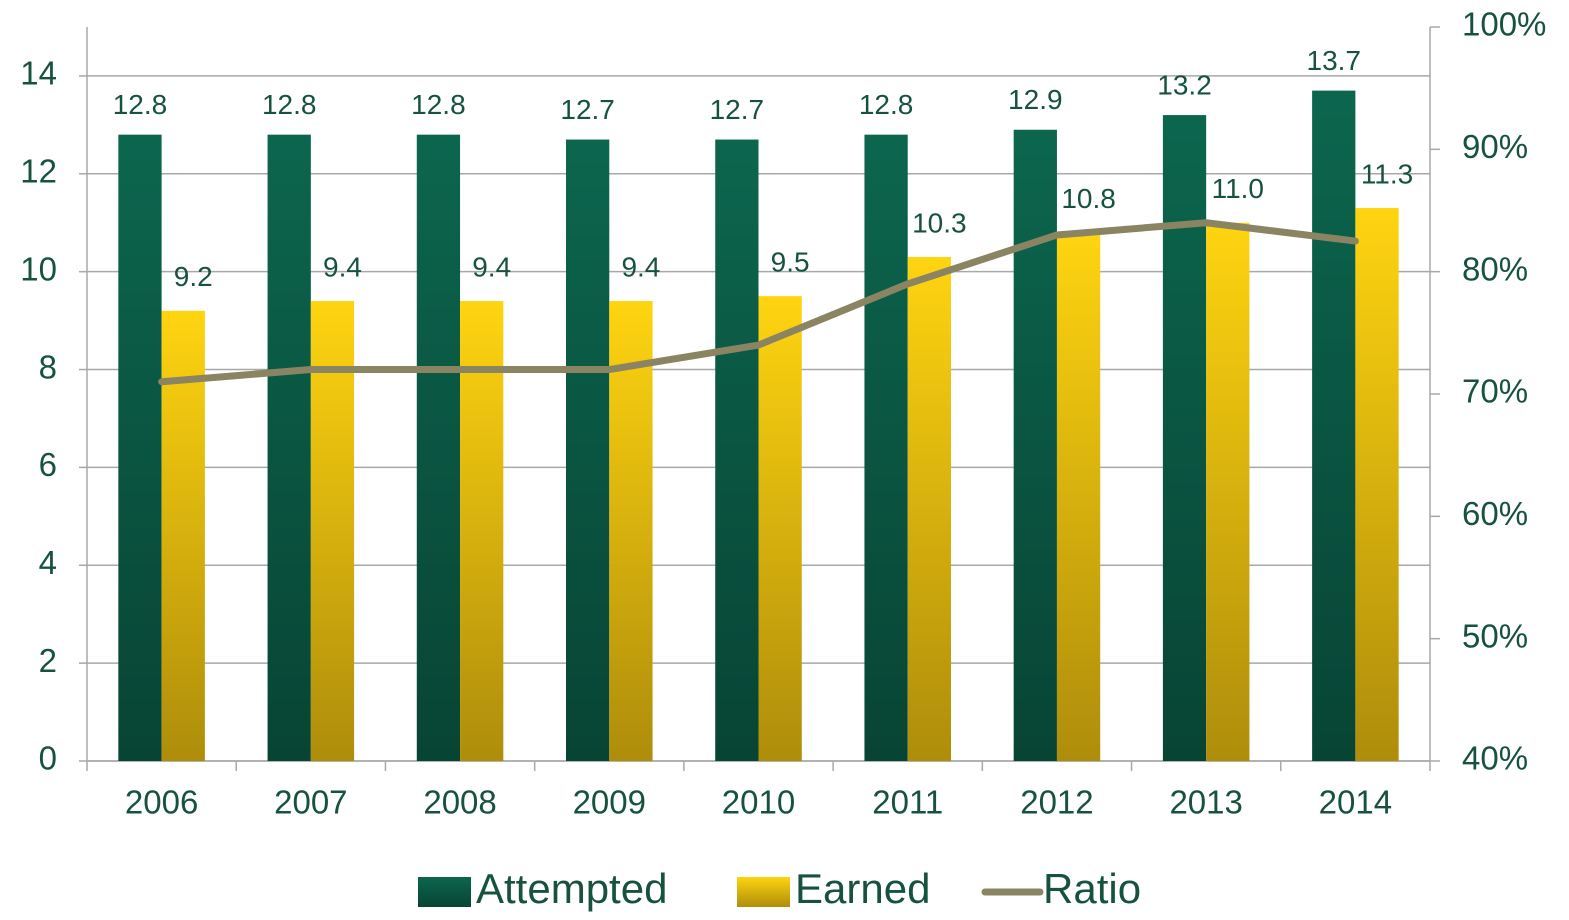  What do you see at coordinates (1334, 60) in the screenshot?
I see `data-label: 13.7` at bounding box center [1334, 60].